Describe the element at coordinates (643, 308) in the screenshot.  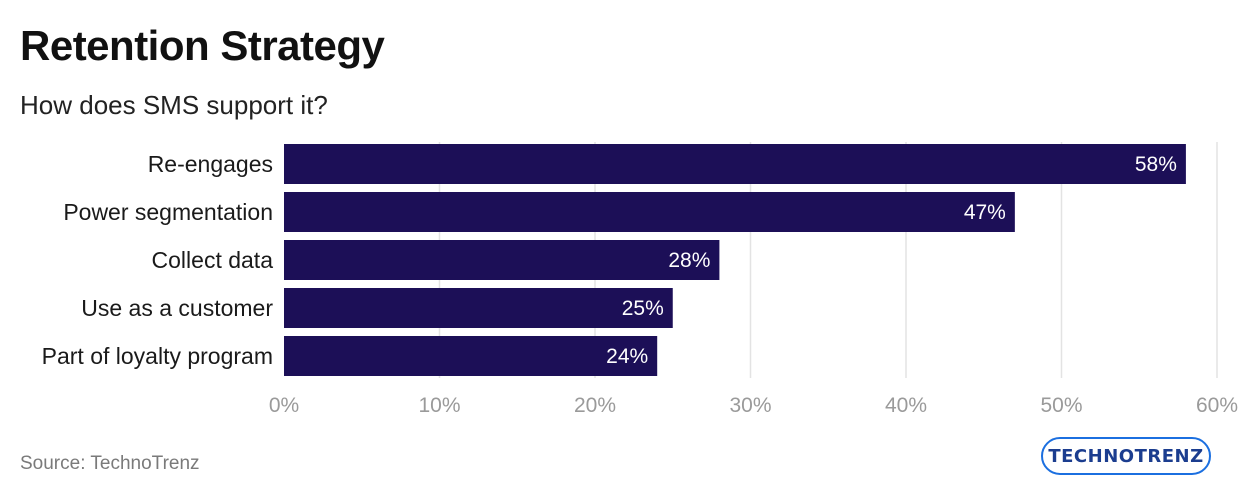
I see `data-label: 25%` at that location.